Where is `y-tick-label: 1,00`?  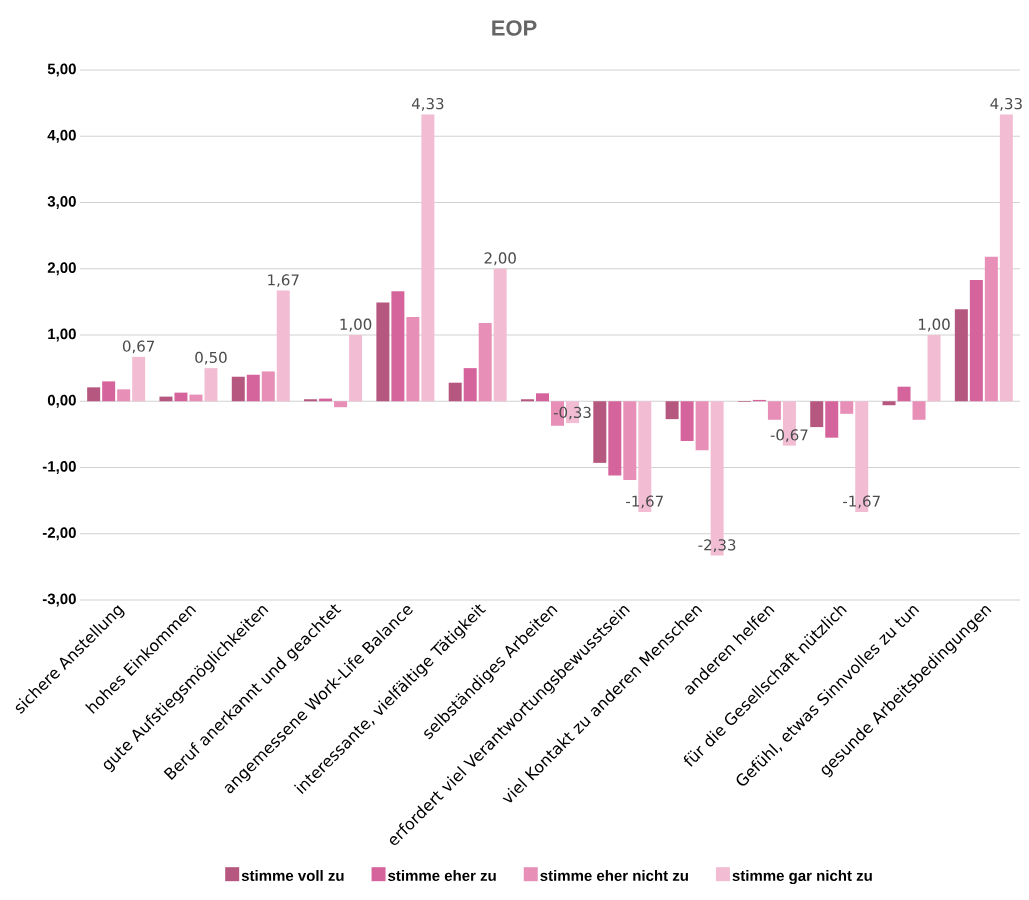 y-tick-label: 1,00 is located at coordinates (62, 335).